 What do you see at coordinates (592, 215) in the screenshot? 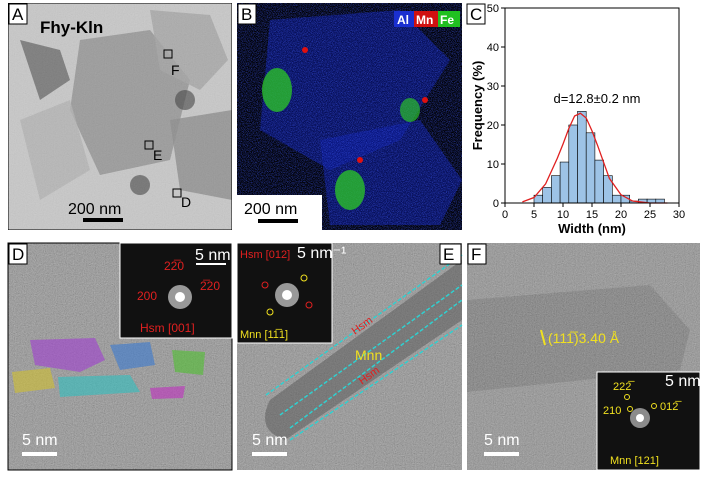
I see `x-tick-label: 15` at bounding box center [592, 215].